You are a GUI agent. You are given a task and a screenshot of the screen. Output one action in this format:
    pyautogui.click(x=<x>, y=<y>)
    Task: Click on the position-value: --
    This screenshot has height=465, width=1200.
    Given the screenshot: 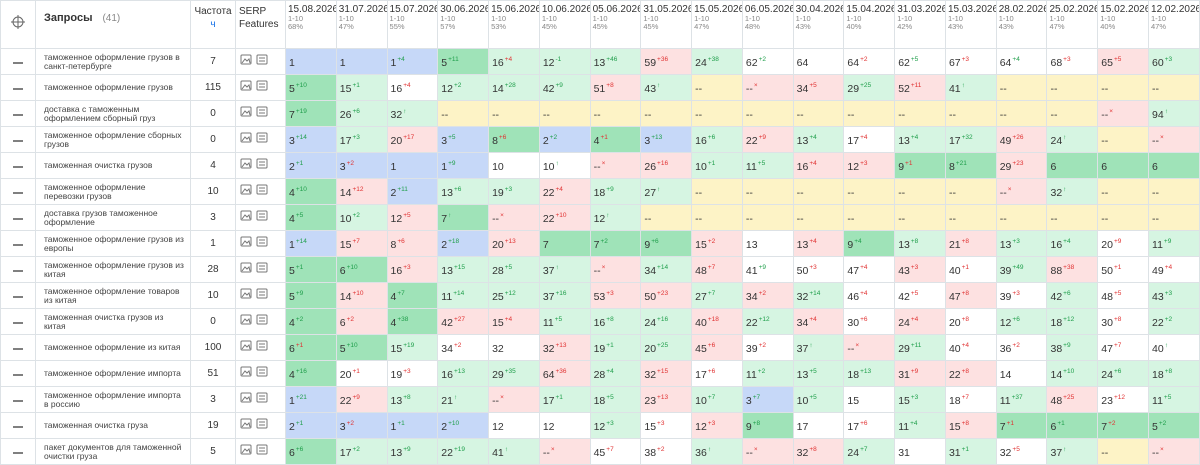 What is the action you would take?
    pyautogui.click(x=1003, y=88)
    